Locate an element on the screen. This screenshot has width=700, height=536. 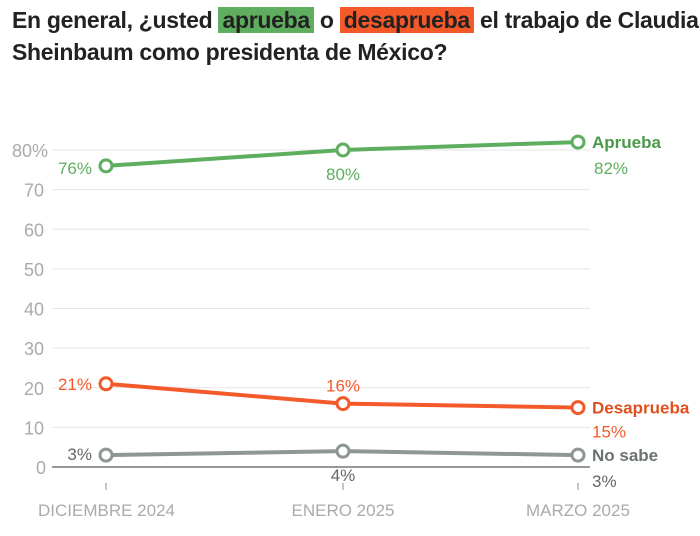
y-tick-label: 40 is located at coordinates (34, 310).